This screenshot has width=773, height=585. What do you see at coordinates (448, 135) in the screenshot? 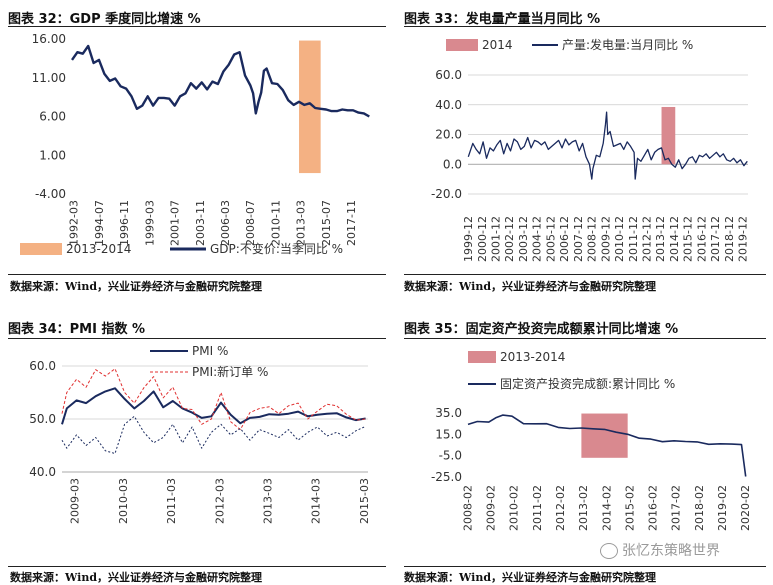
I see `y-tick-label: 20.0` at bounding box center [448, 135].